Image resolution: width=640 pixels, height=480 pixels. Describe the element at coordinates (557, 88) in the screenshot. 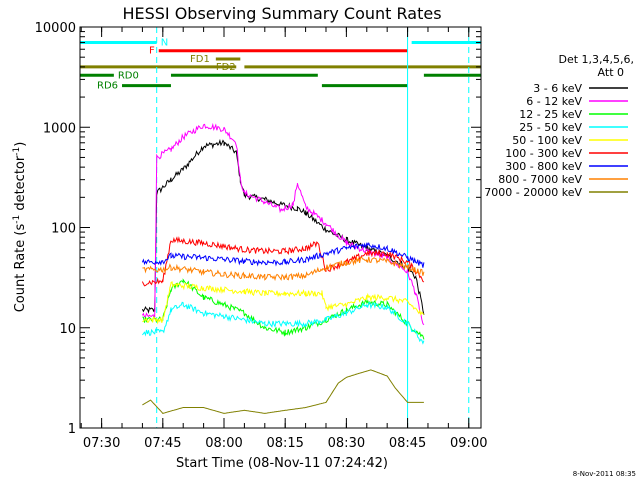

I see `legend-label: 3 - 6 keV` at that location.